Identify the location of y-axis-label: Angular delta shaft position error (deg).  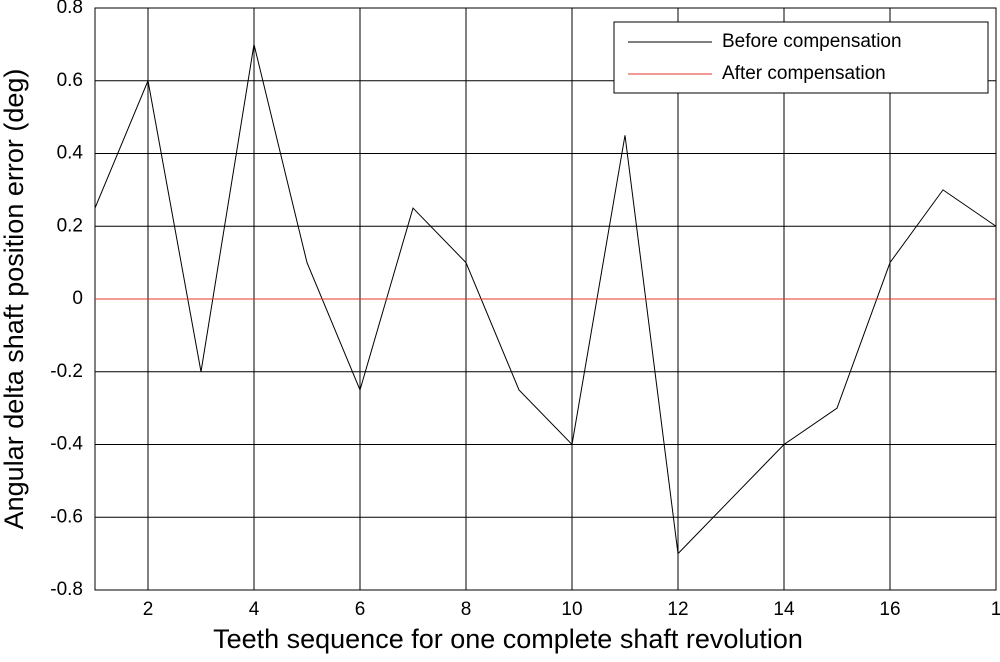
(14, 299).